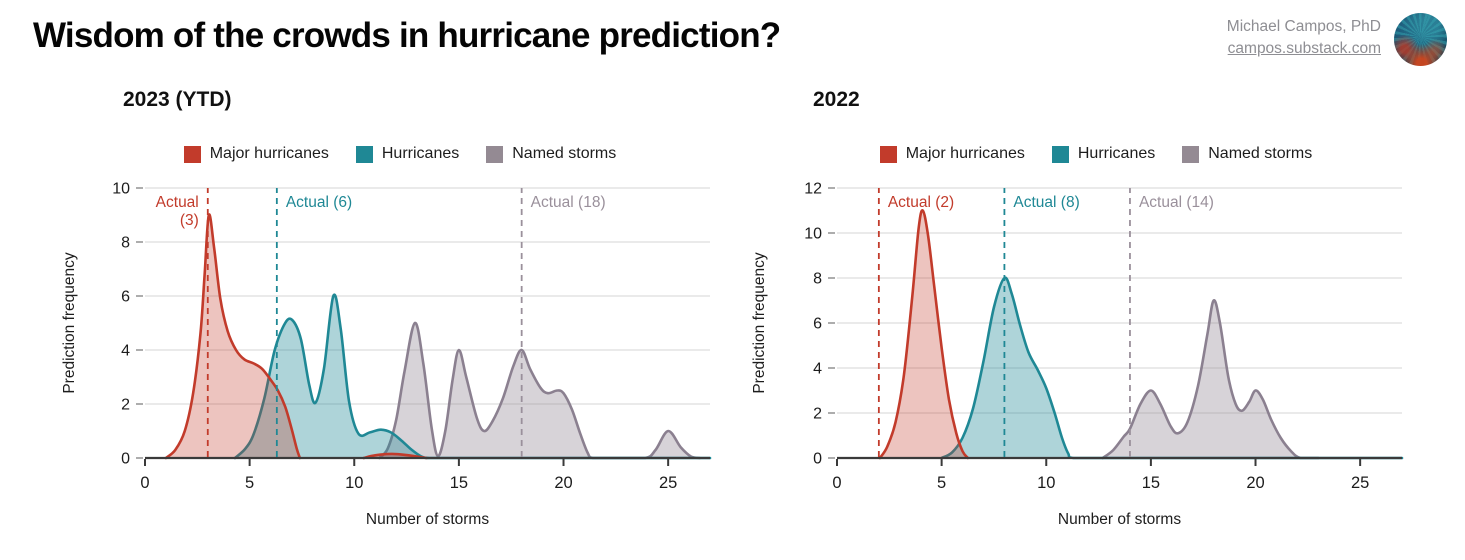 Image resolution: width=1465 pixels, height=560 pixels. I want to click on author-link: campos.substack.com, so click(1304, 49).